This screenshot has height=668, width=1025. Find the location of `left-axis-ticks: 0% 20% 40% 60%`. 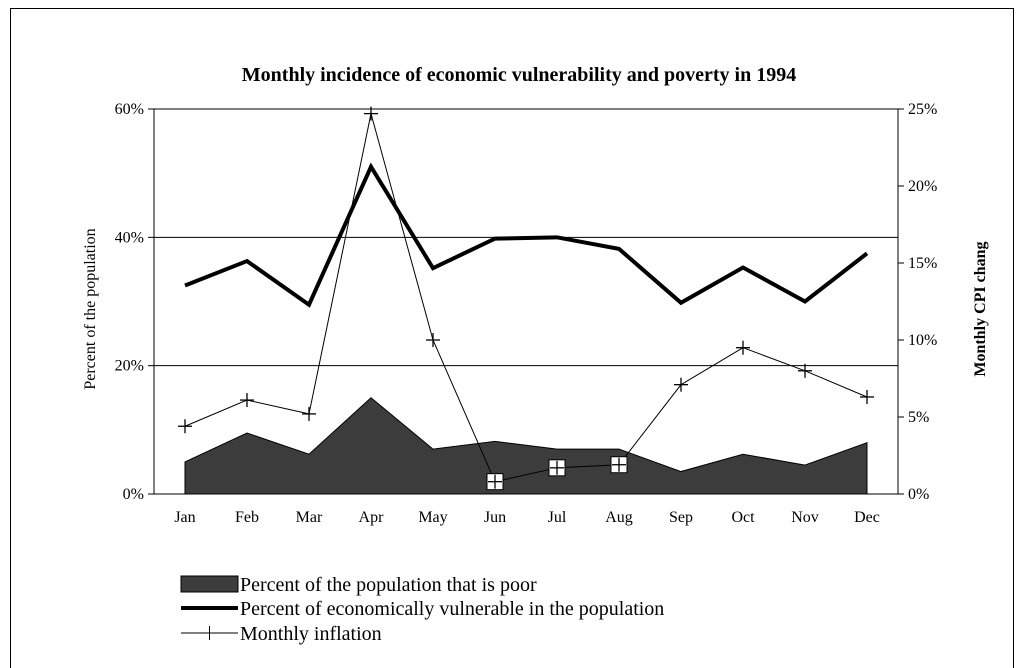

left-axis-ticks: 0% 20% 40% 60% is located at coordinates (134, 302).